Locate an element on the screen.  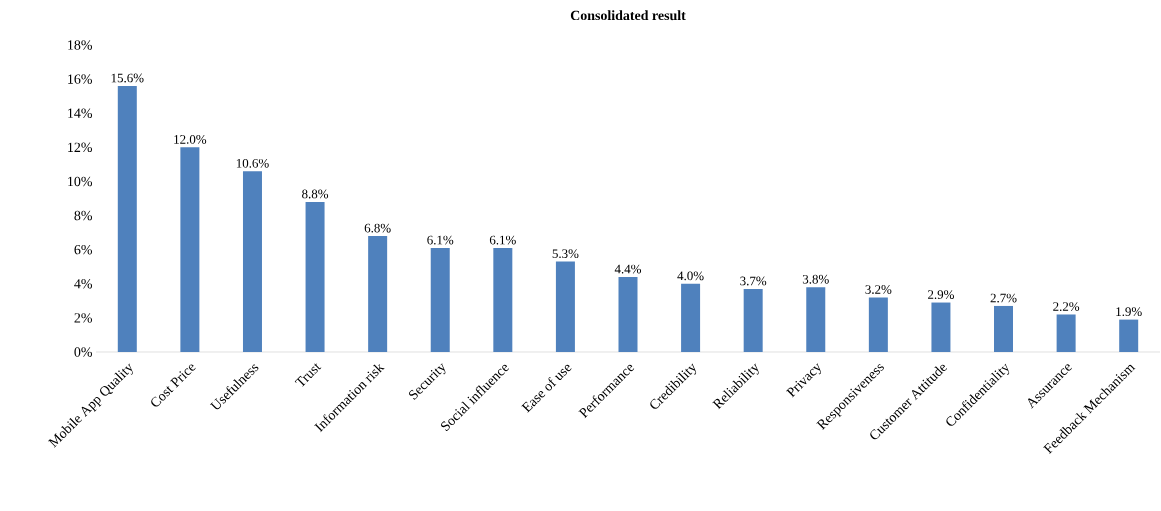
data-label: 2.2% is located at coordinates (1066, 306).